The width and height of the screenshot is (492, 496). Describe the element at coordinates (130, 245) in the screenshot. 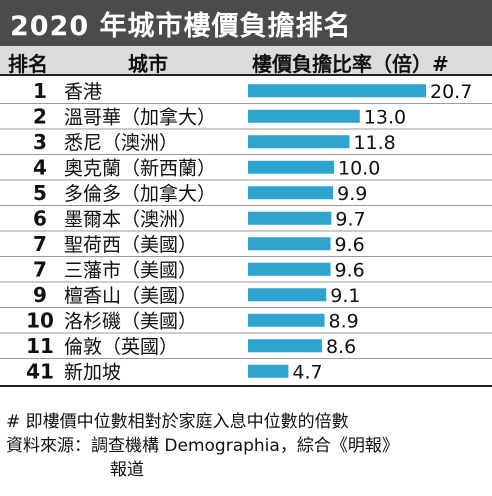

I see `city-label: 聖荷西（美國）` at that location.